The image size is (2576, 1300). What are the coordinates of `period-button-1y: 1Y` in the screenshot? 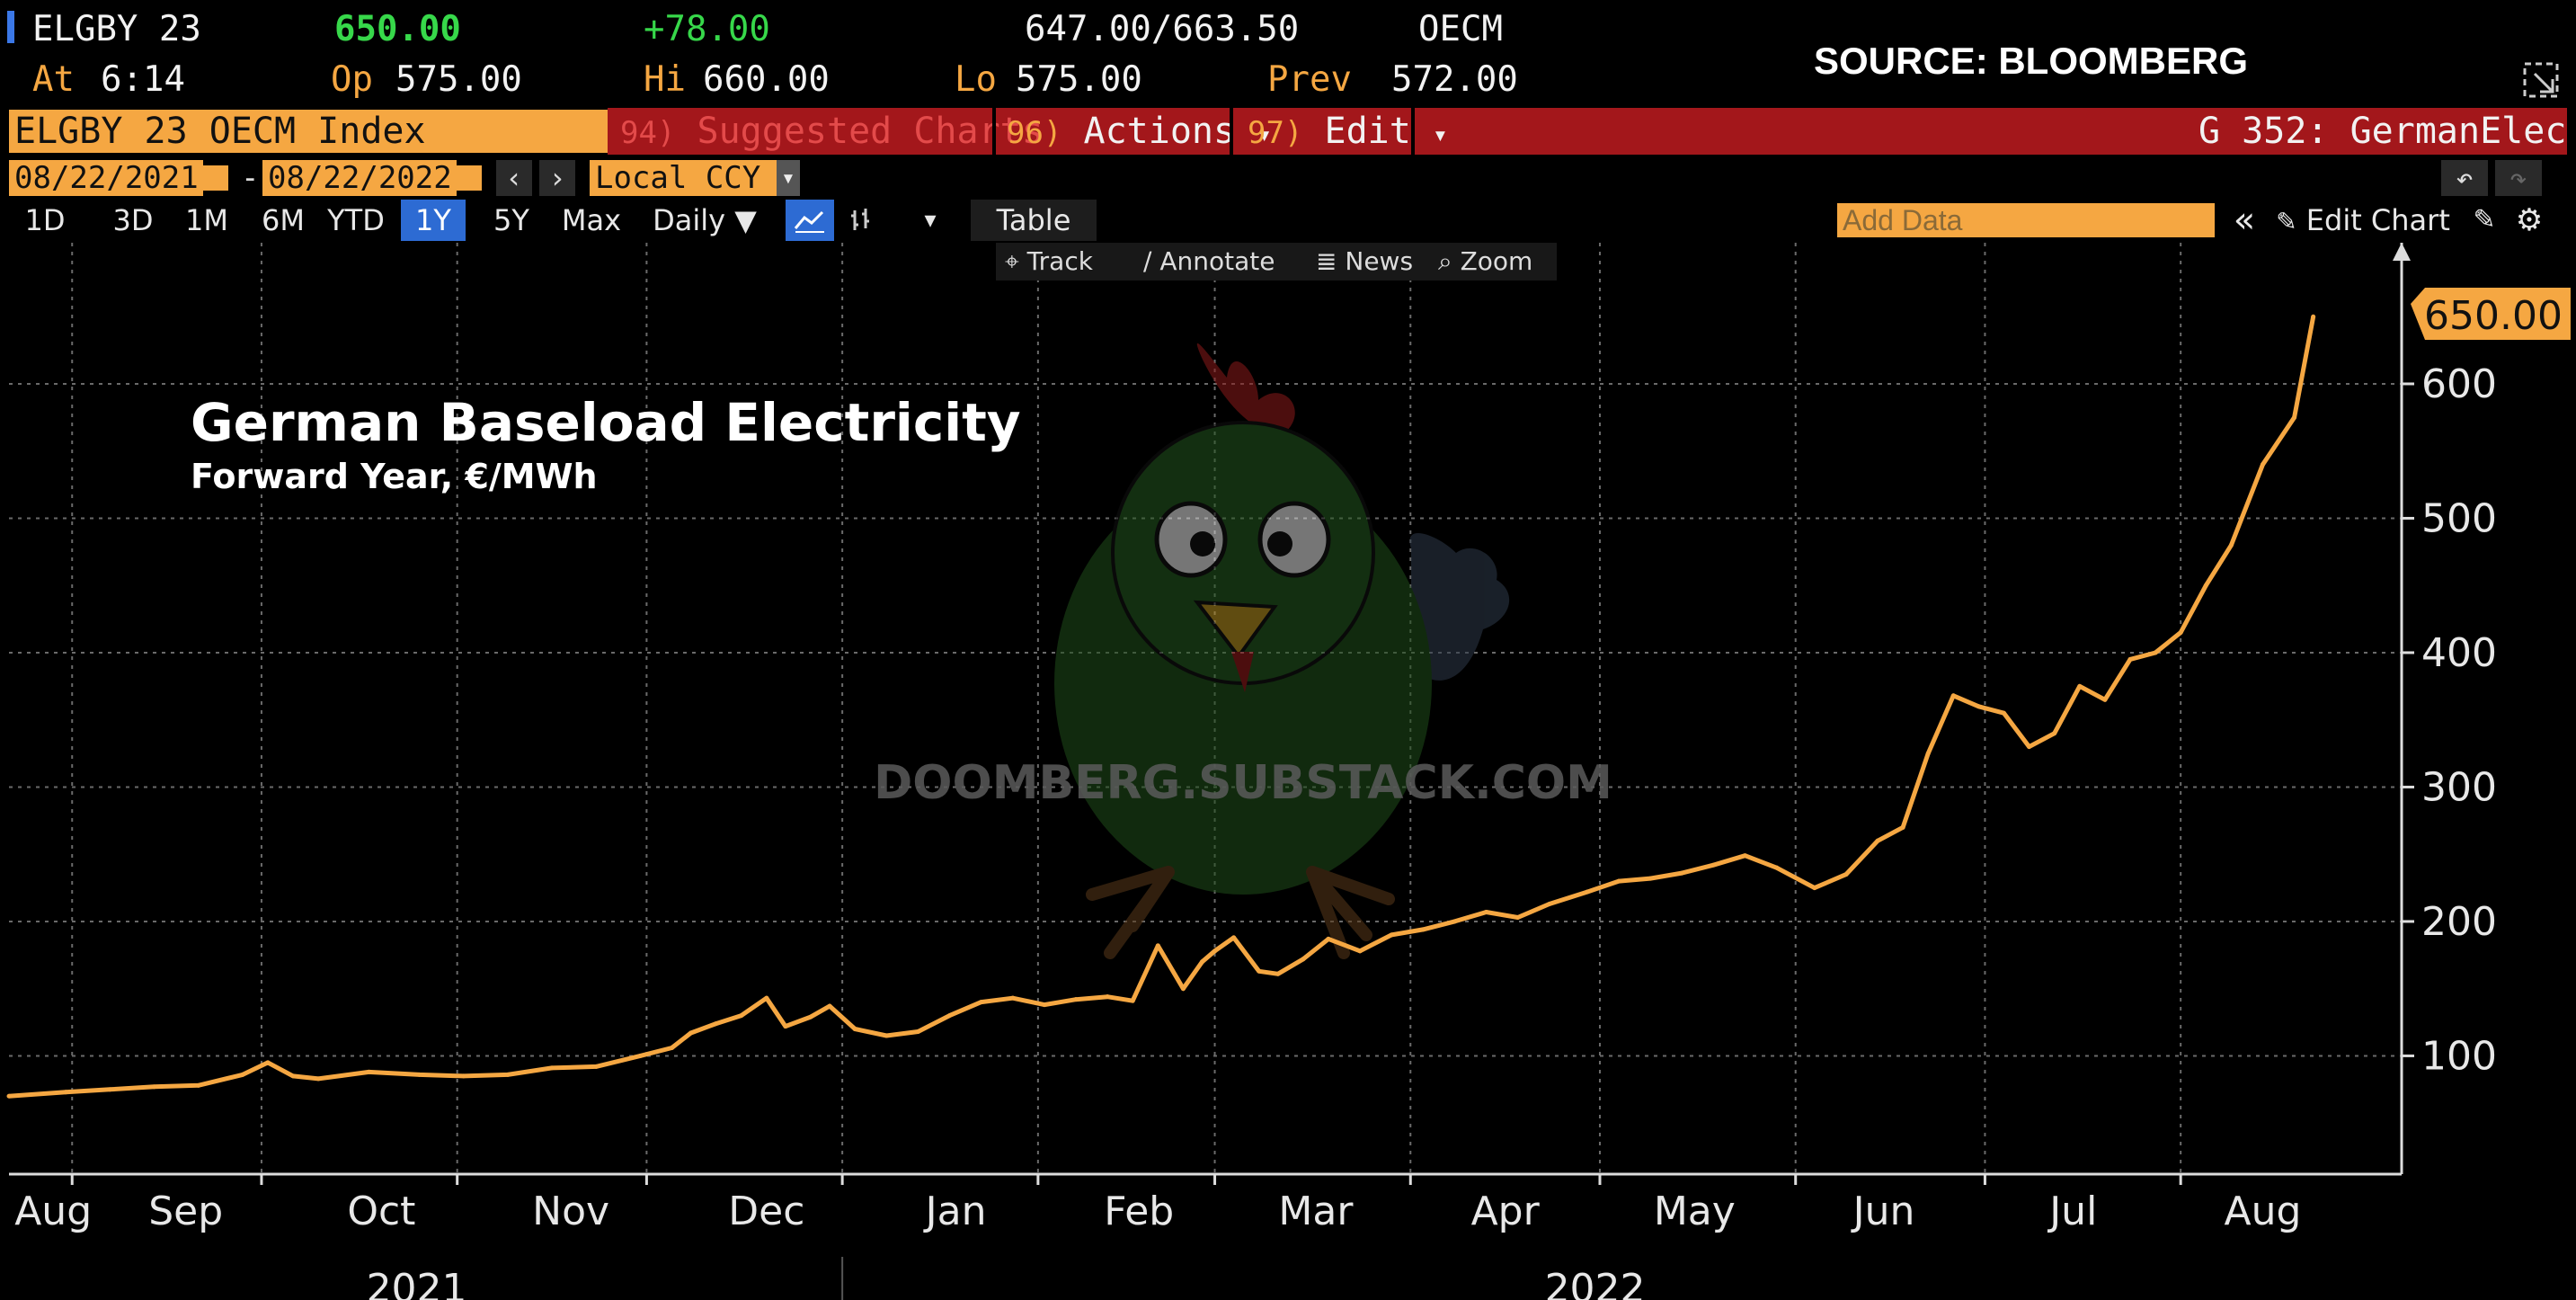 It's located at (433, 220).